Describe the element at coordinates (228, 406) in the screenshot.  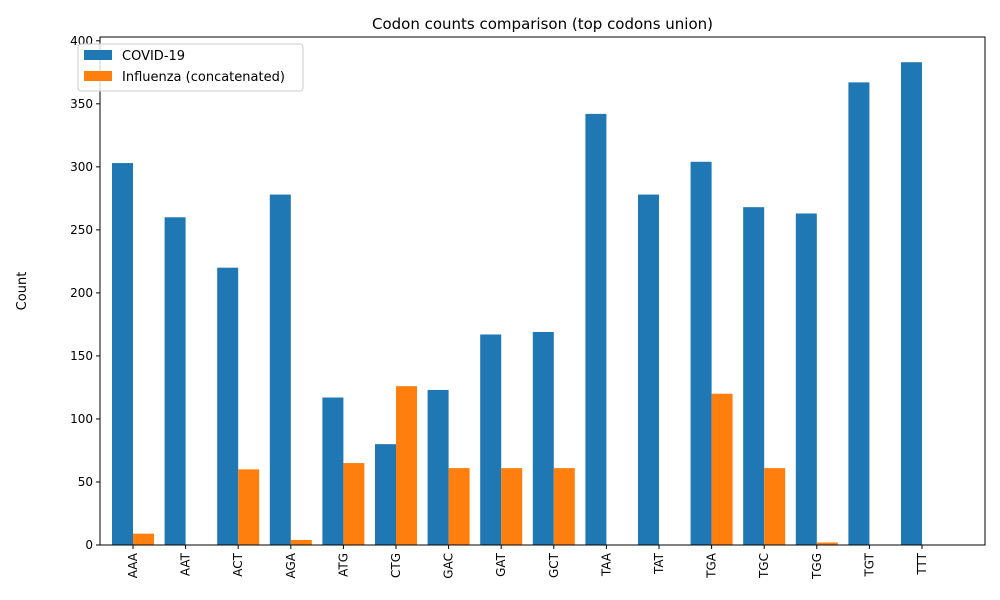
I see `covid-bar-act` at that location.